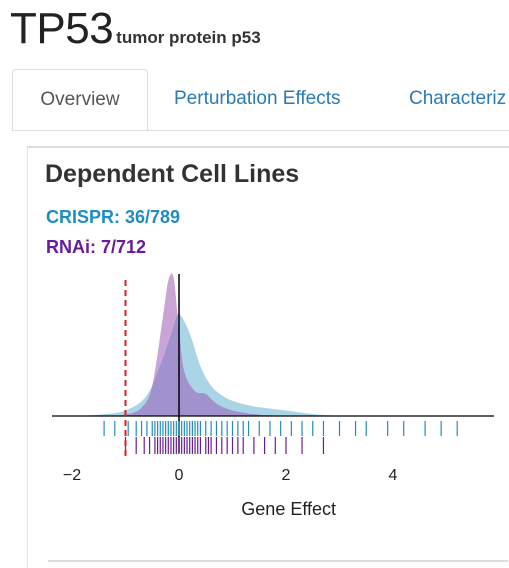 This screenshot has height=568, width=509. I want to click on panel-divider, so click(278, 561).